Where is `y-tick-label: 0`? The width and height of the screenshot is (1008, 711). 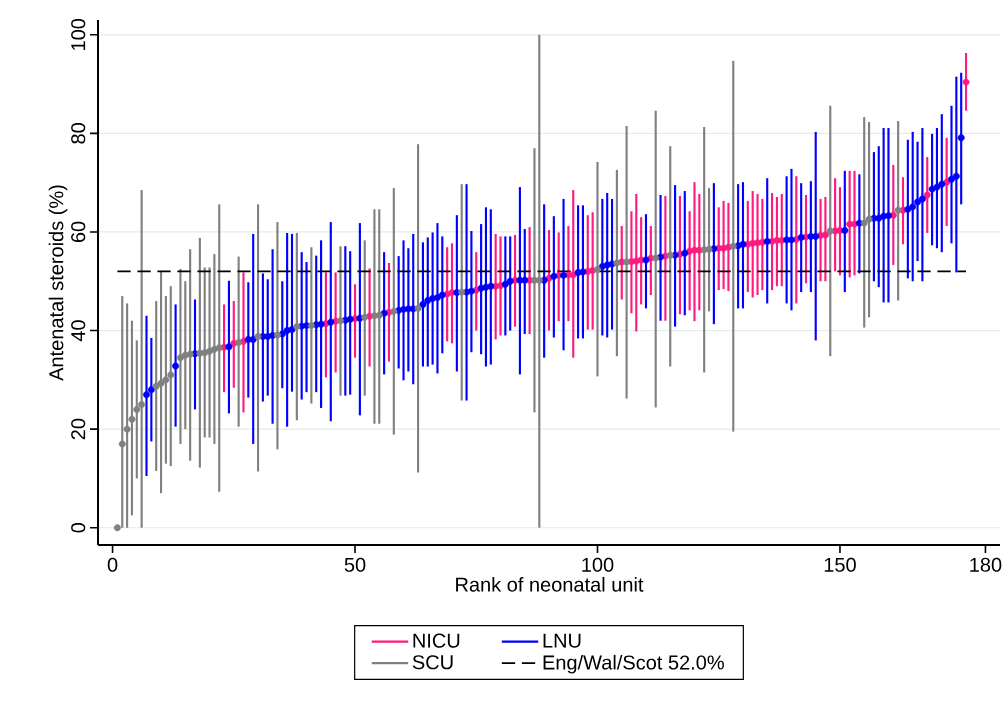 y-tick-label: 0 is located at coordinates (78, 527).